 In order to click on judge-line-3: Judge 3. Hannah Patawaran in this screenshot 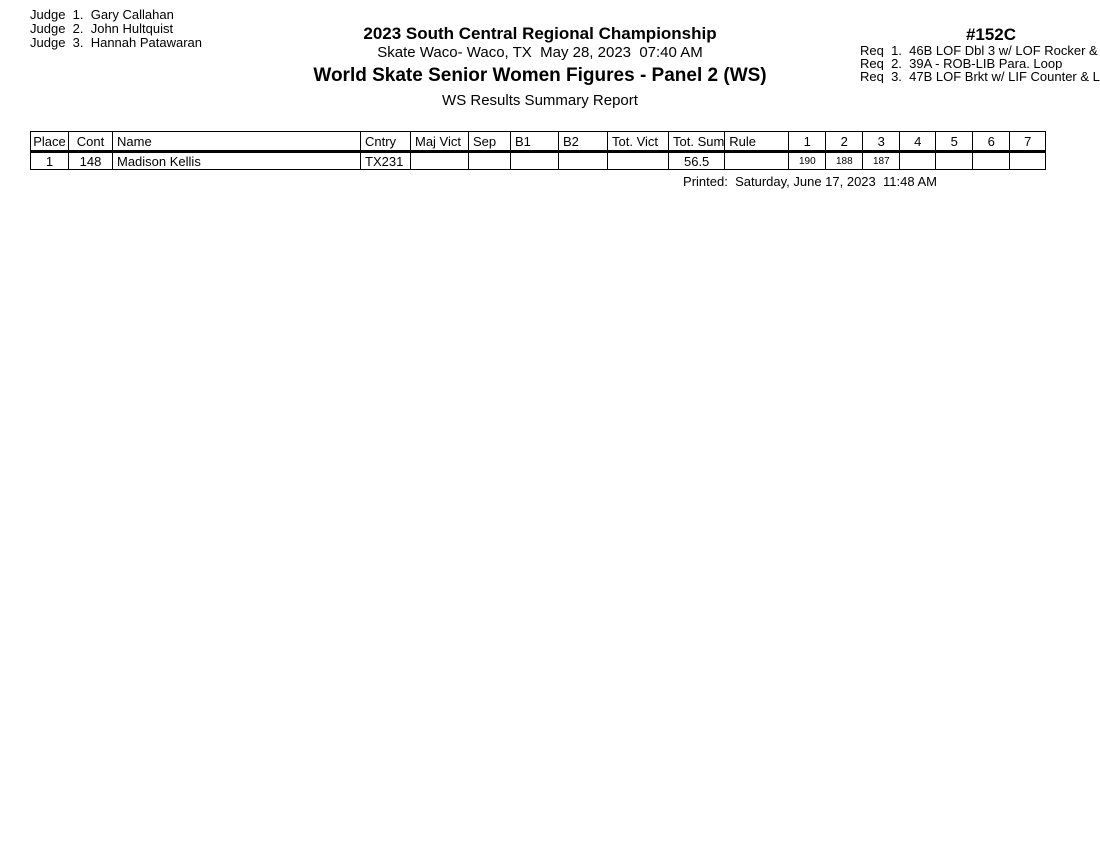, I will do `click(116, 42)`.